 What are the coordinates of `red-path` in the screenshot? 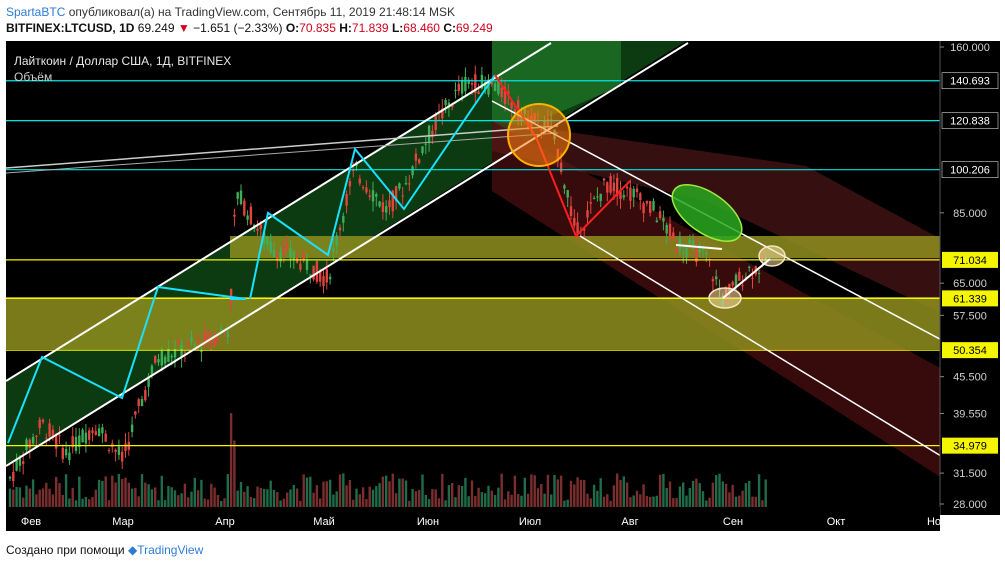 It's located at (562, 156).